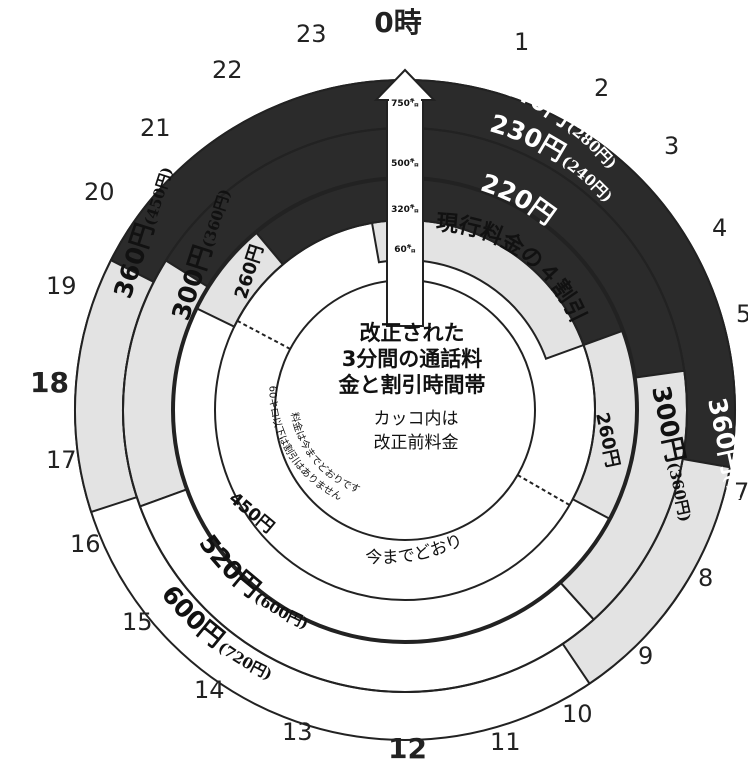  I want to click on hour-19-label: 19, so click(61, 286).